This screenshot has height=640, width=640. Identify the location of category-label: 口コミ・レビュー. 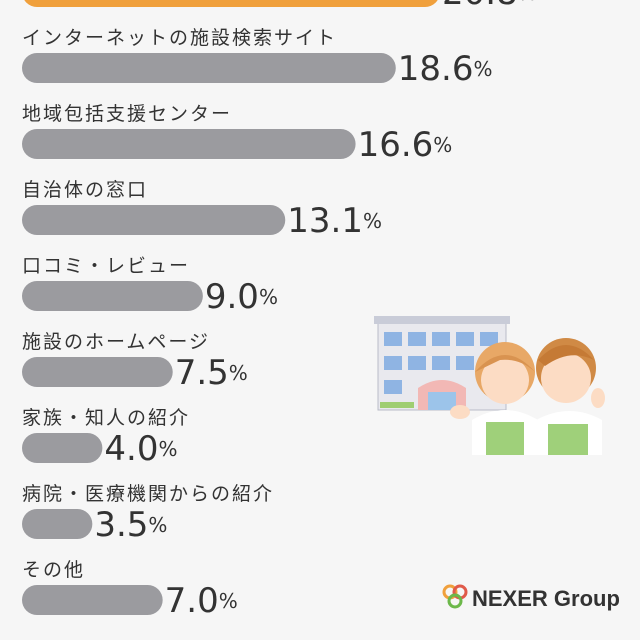
(106, 266).